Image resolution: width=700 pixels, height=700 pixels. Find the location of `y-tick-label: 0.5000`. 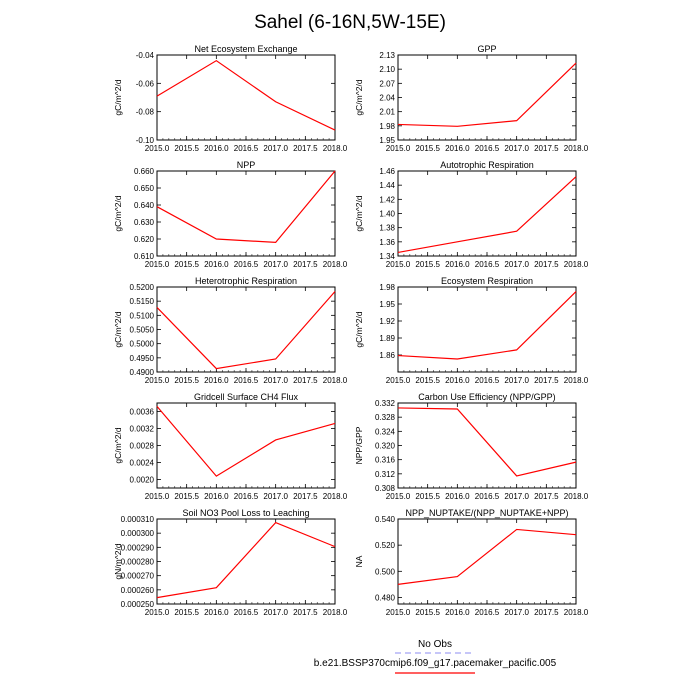

y-tick-label: 0.5000 is located at coordinates (142, 344).